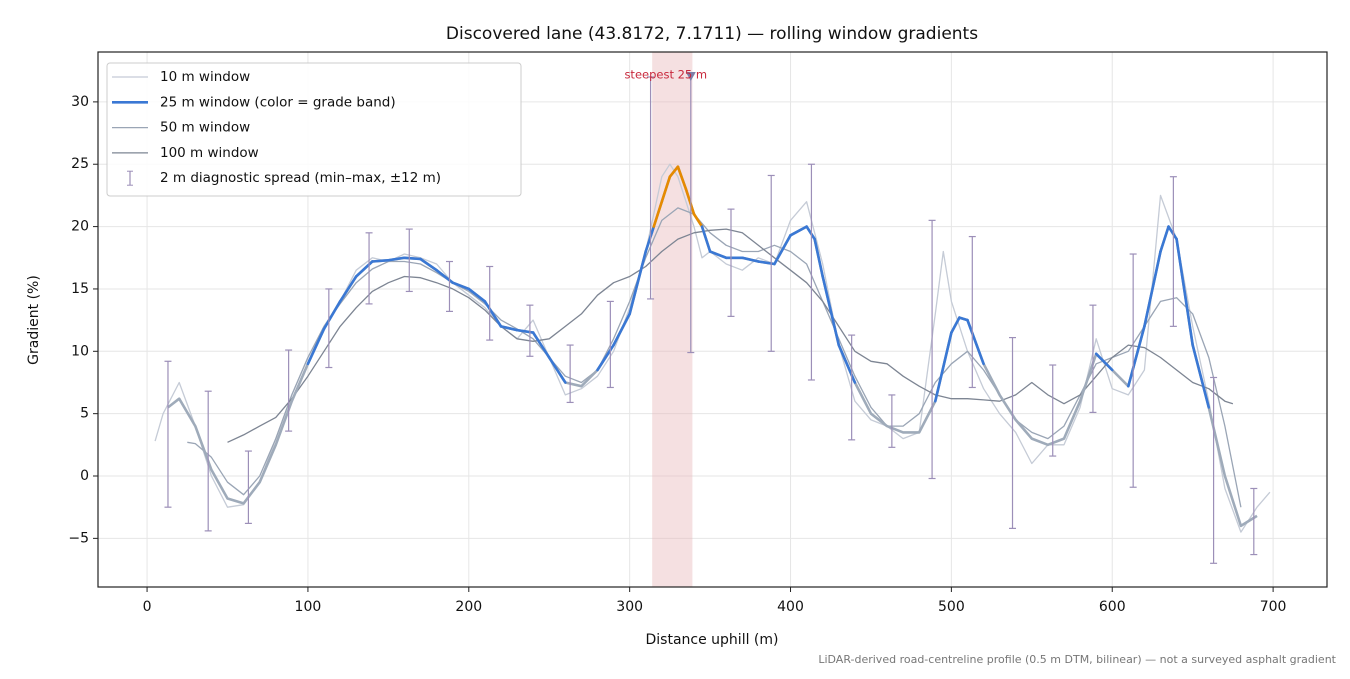 The image size is (1350, 679). I want to click on y-tick-label: 5, so click(84, 414).